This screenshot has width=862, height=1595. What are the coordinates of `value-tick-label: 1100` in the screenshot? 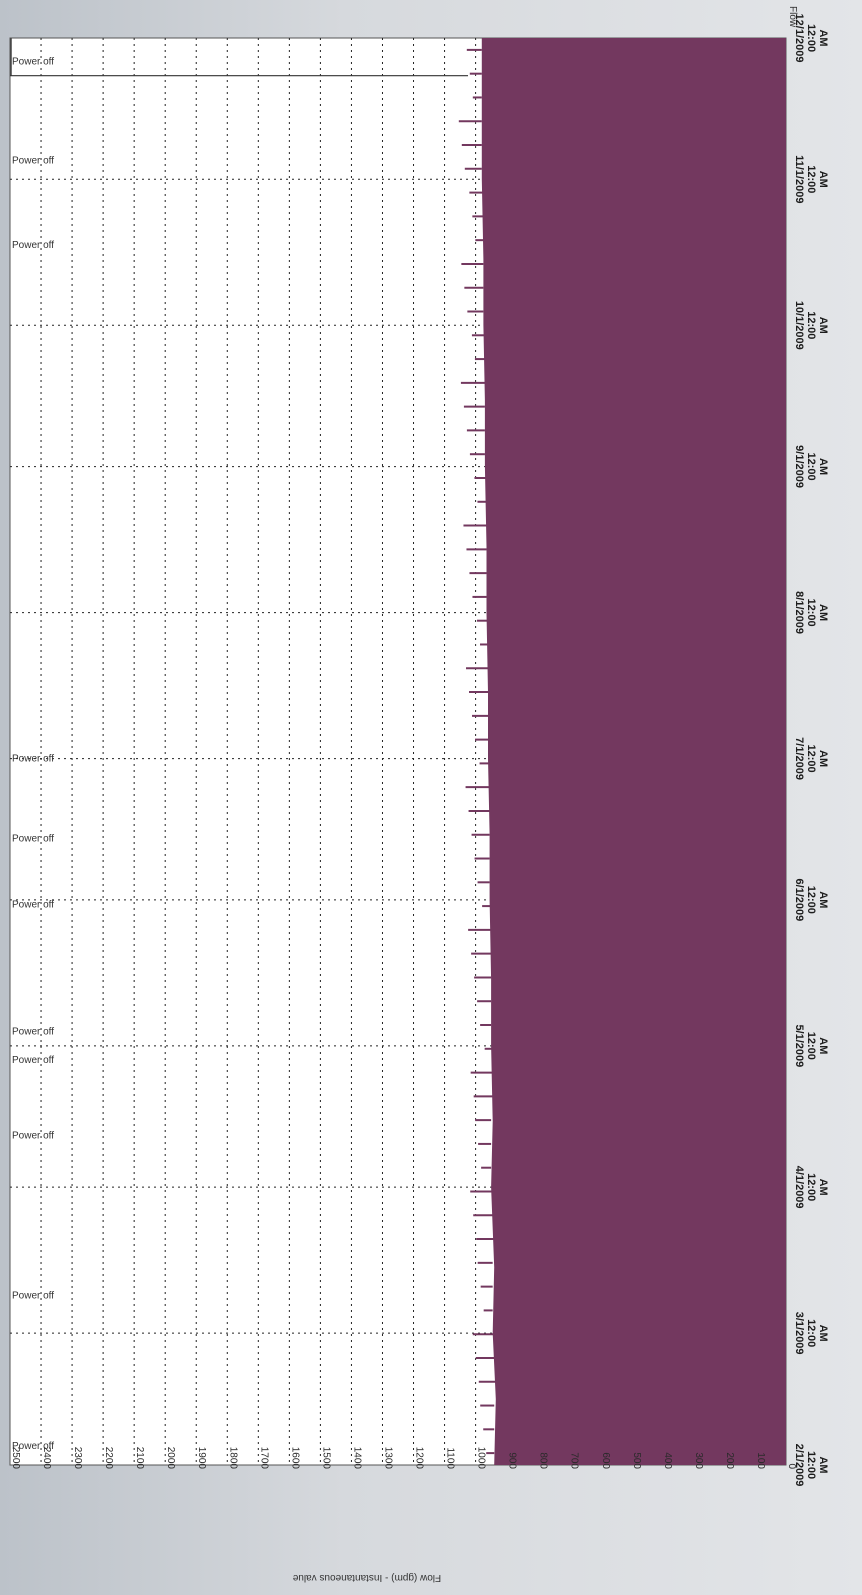 It's located at (450, 1458).